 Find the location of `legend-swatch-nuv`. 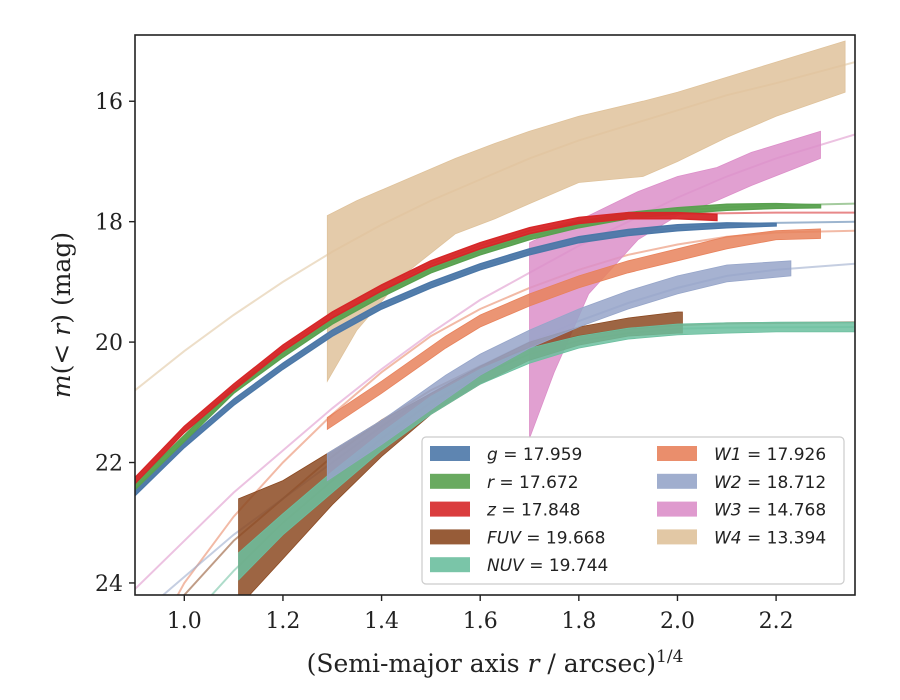

legend-swatch-nuv is located at coordinates (450, 565).